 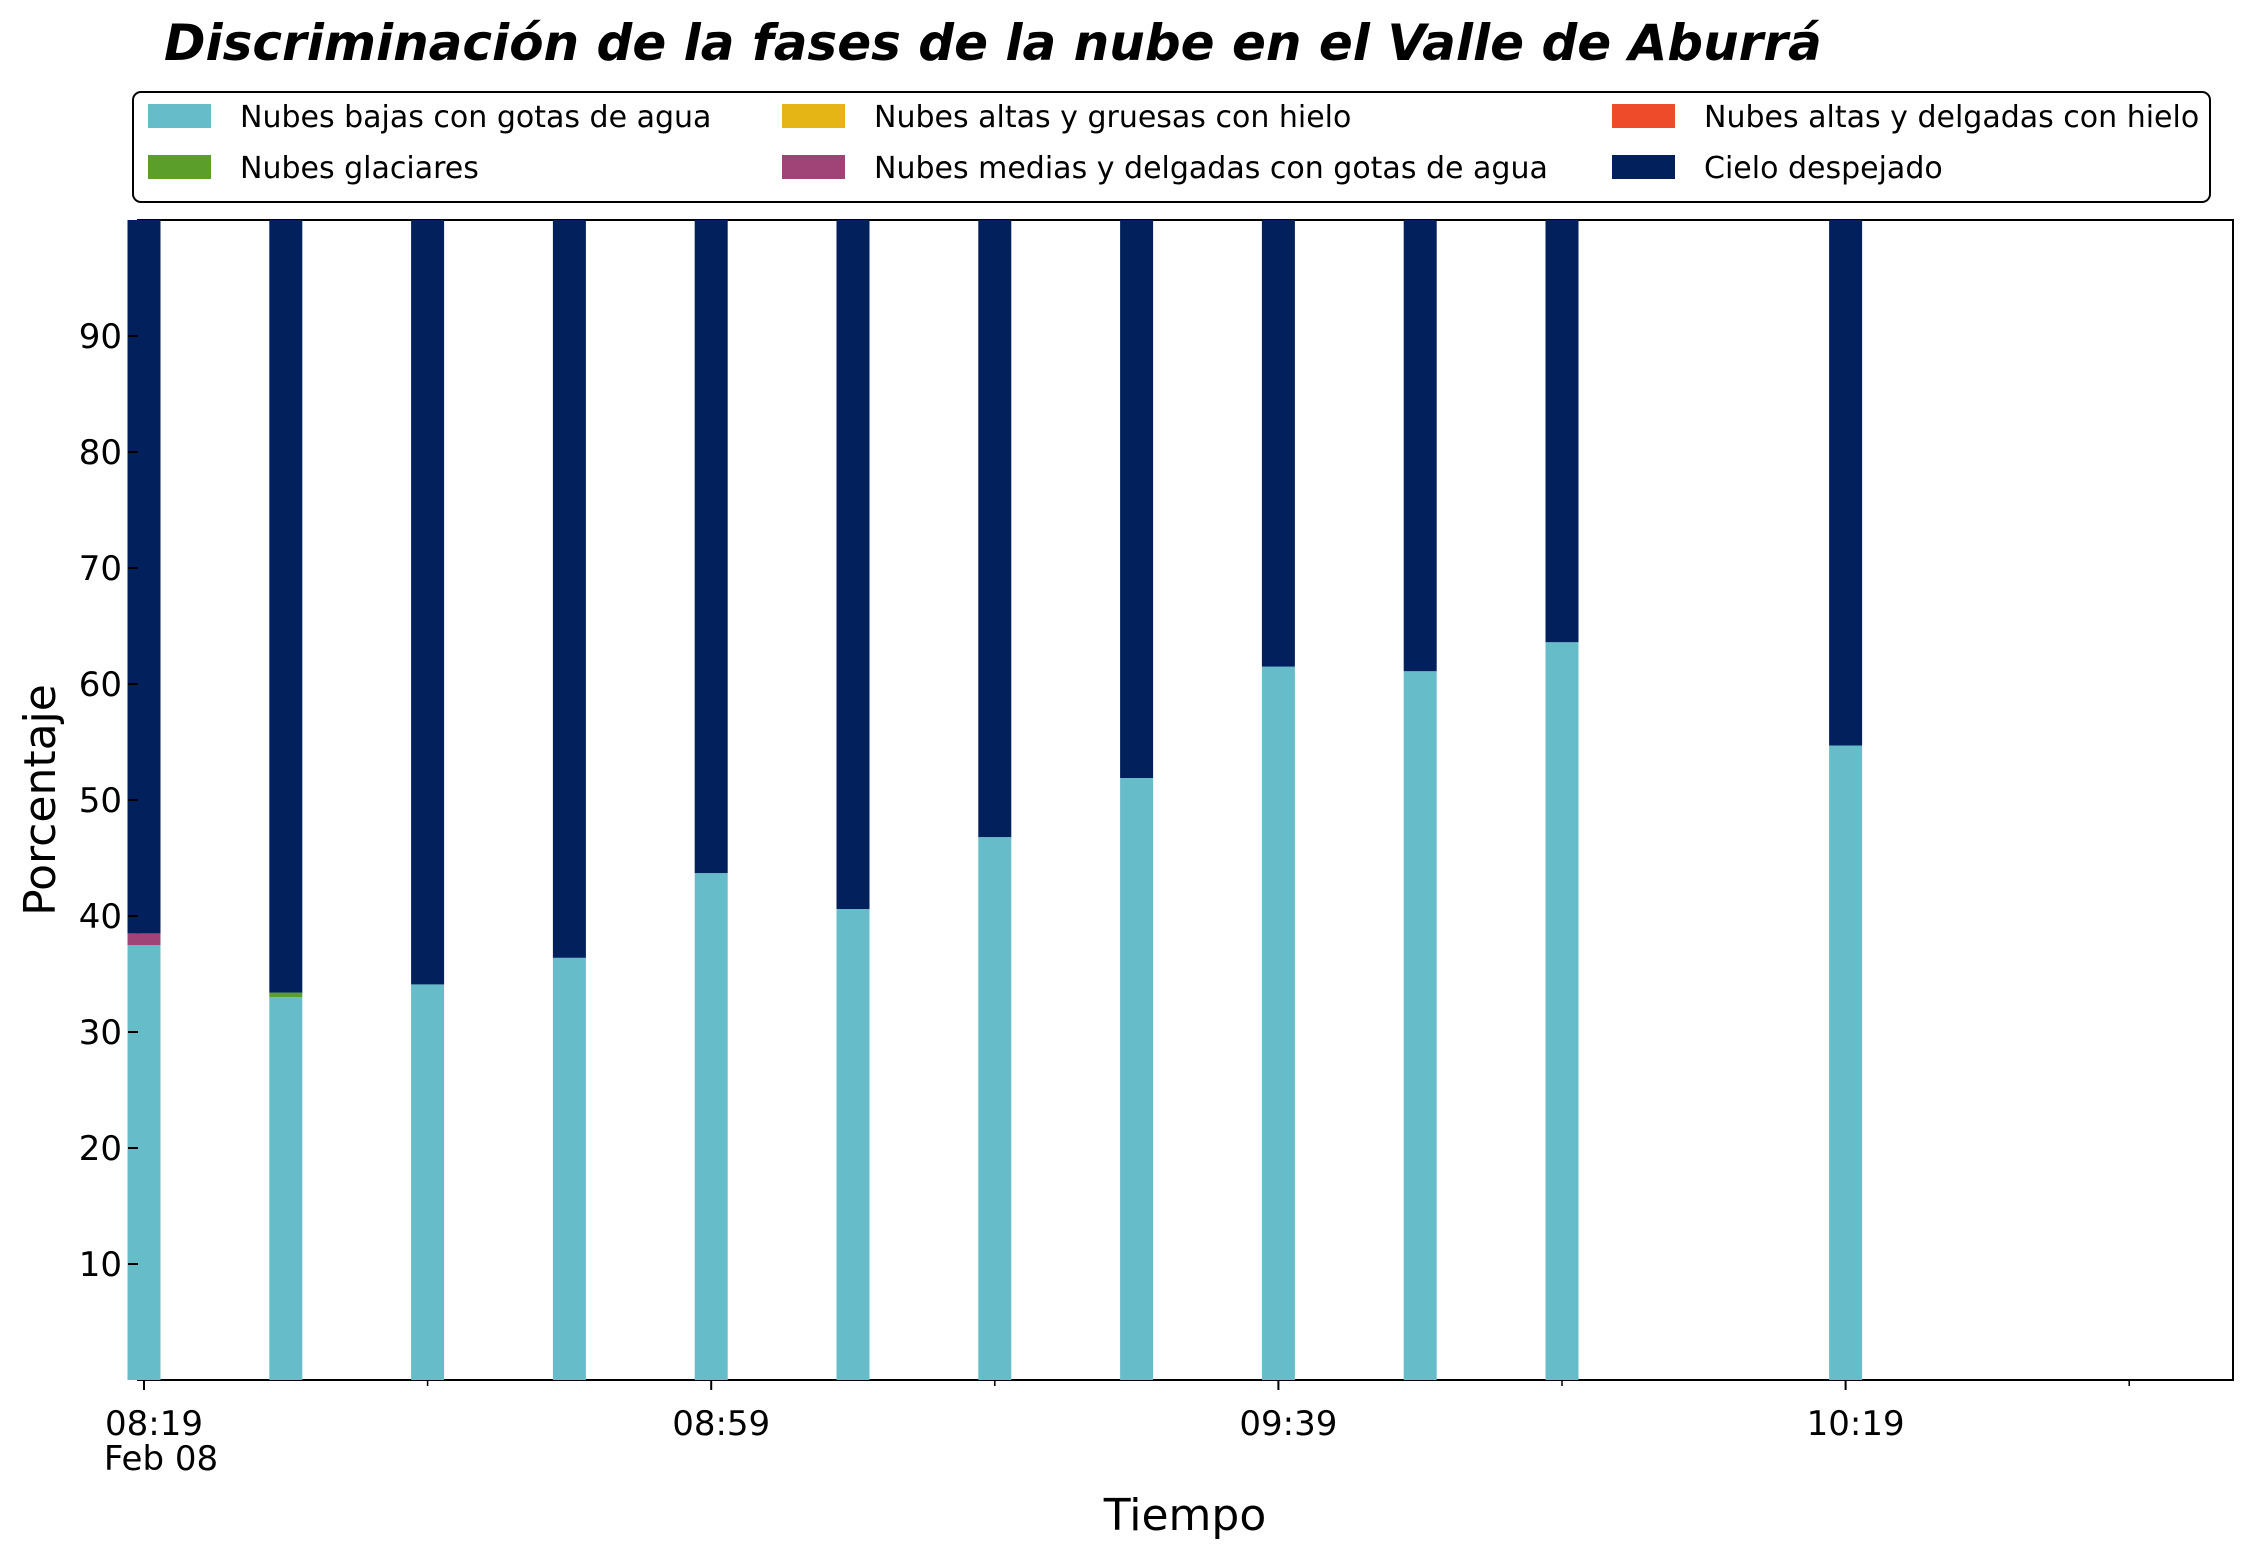 What do you see at coordinates (359, 168) in the screenshot?
I see `legend-label: Nubes glaciares` at bounding box center [359, 168].